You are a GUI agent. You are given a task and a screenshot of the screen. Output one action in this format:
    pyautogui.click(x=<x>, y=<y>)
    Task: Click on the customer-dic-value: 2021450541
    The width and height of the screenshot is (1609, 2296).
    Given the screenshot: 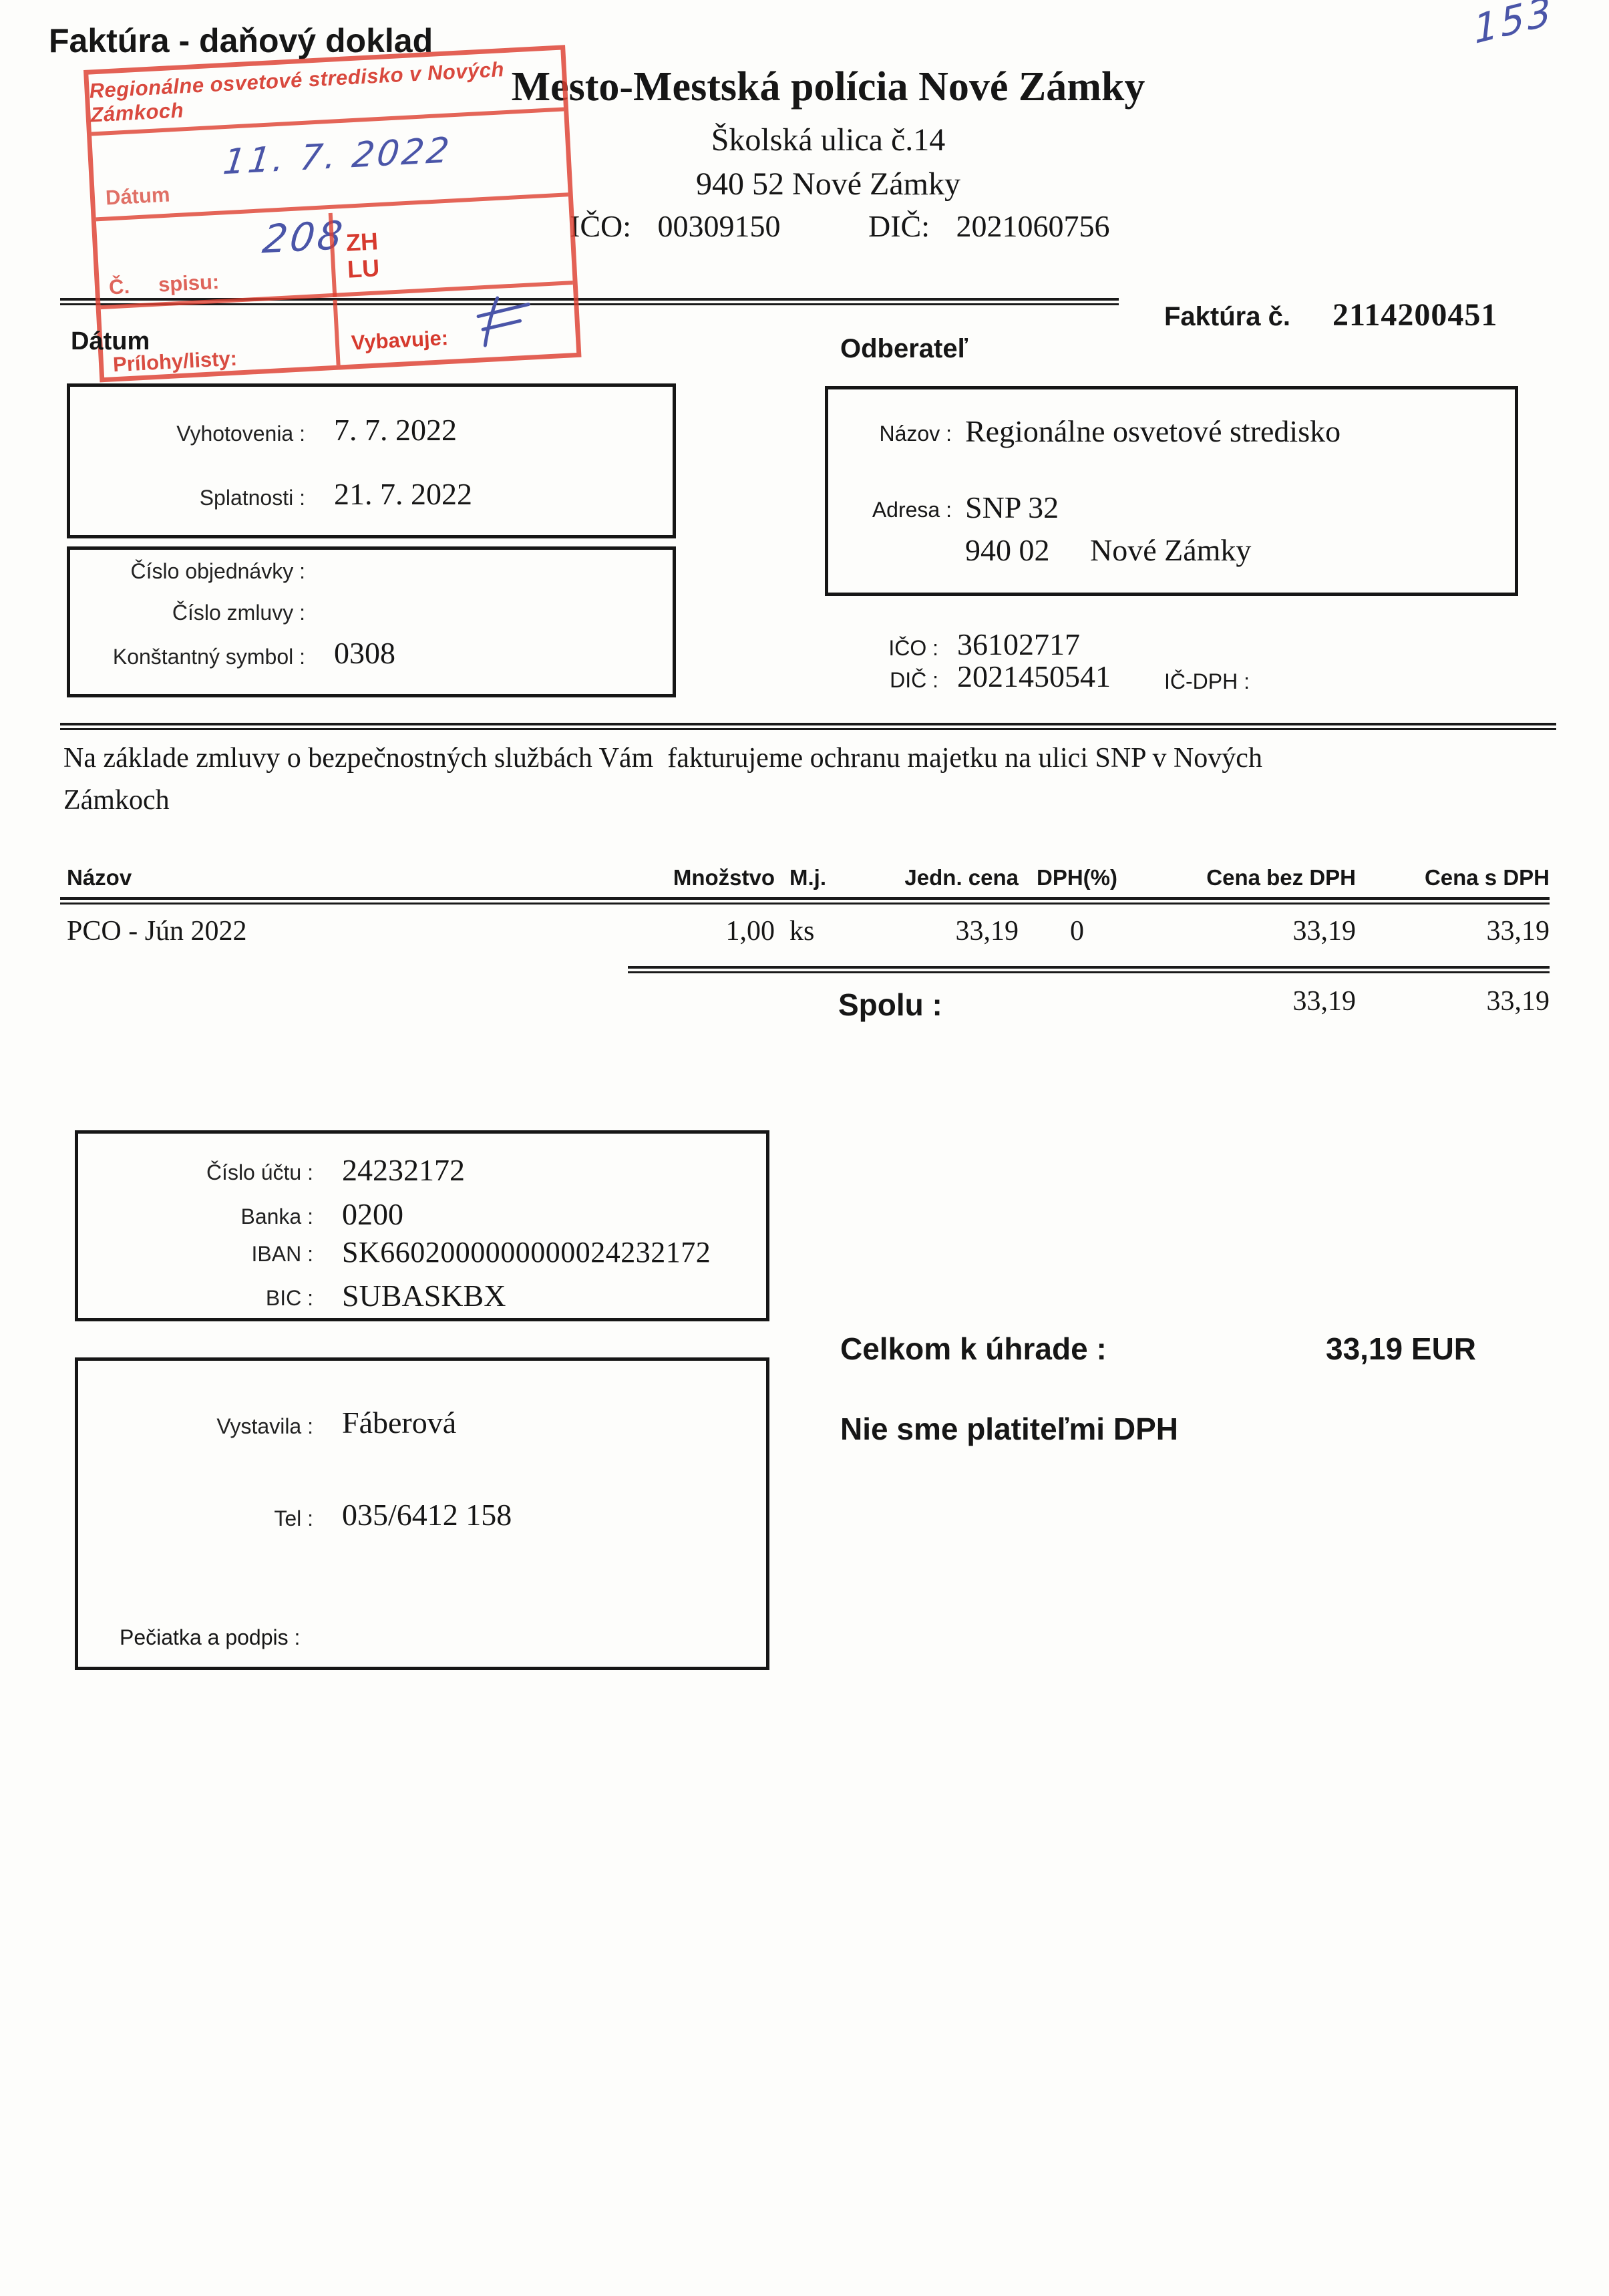 What is the action you would take?
    pyautogui.click(x=1034, y=676)
    